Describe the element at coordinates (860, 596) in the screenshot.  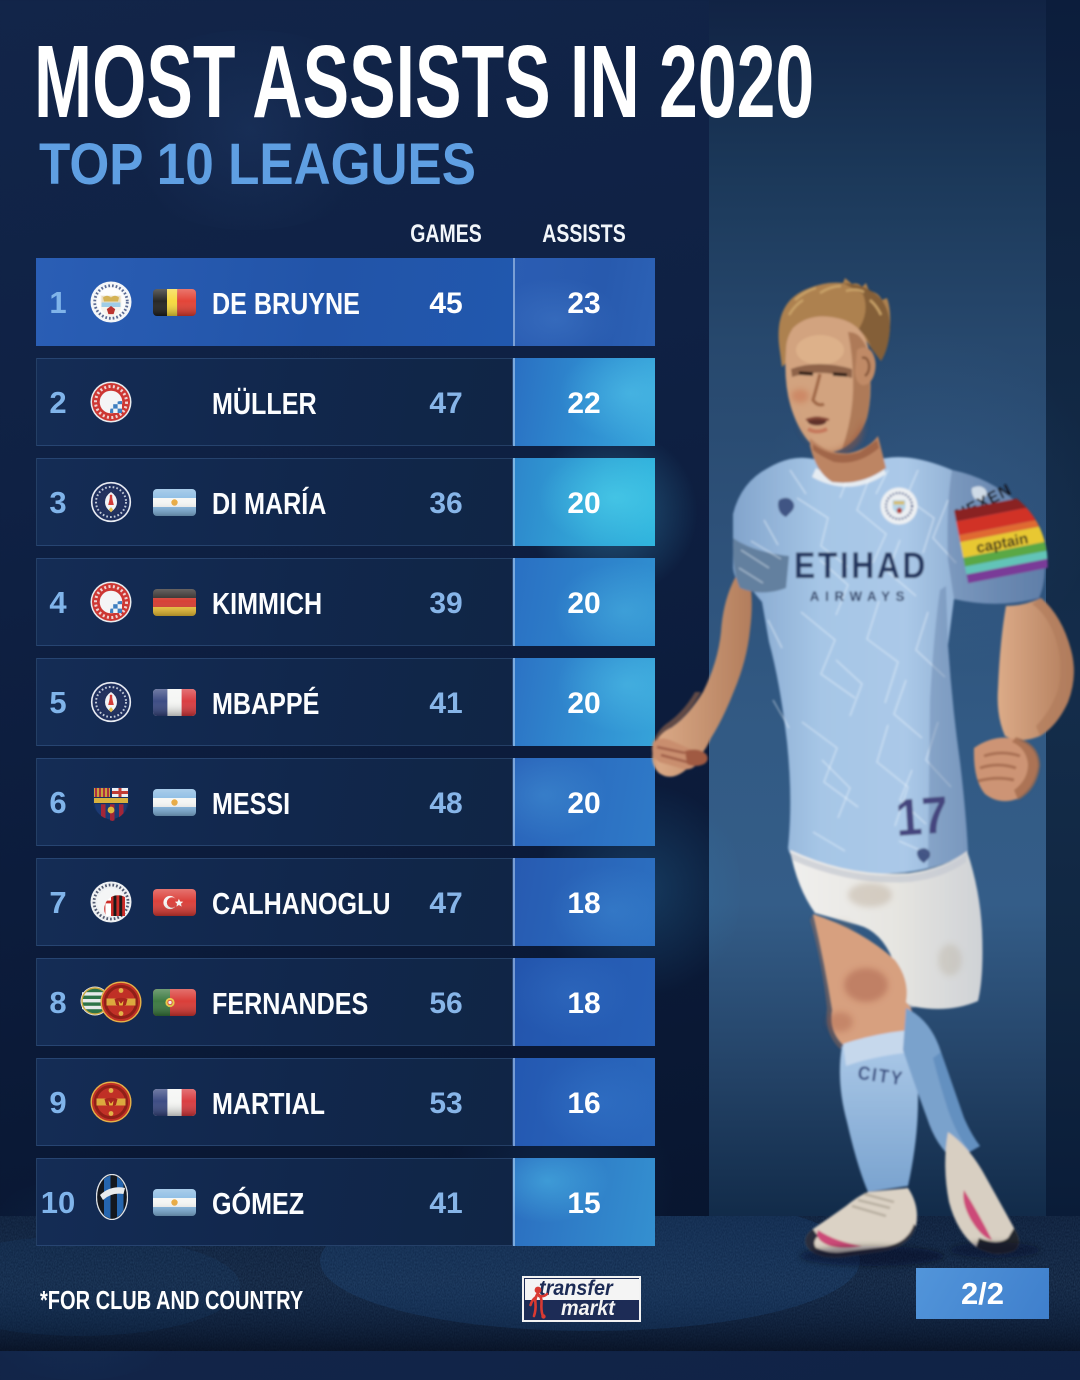
I see `svg-text: AIRWAYS` at that location.